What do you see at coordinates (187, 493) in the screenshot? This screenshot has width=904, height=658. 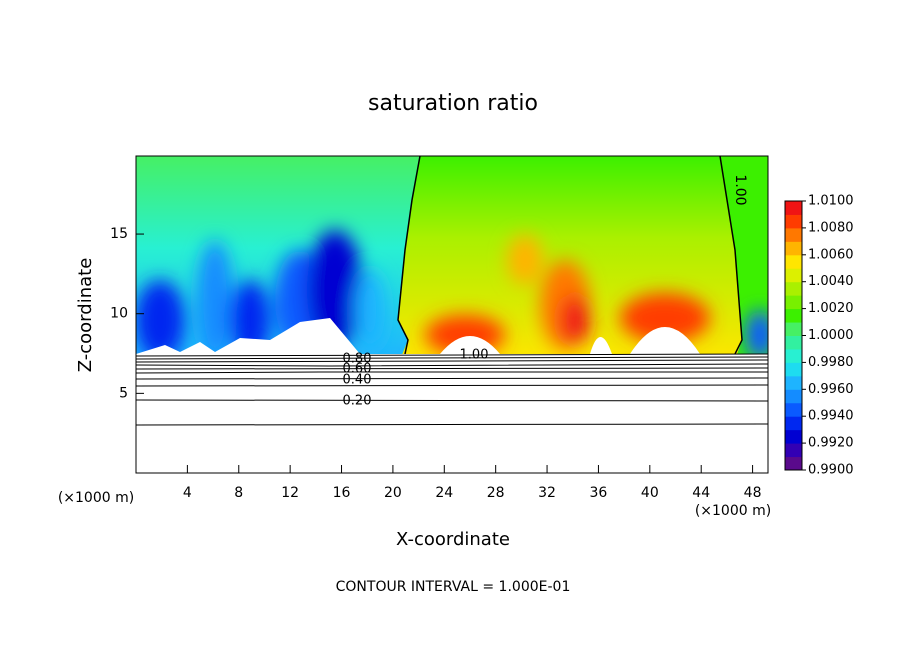 I see `x-tick-label: 4` at bounding box center [187, 493].